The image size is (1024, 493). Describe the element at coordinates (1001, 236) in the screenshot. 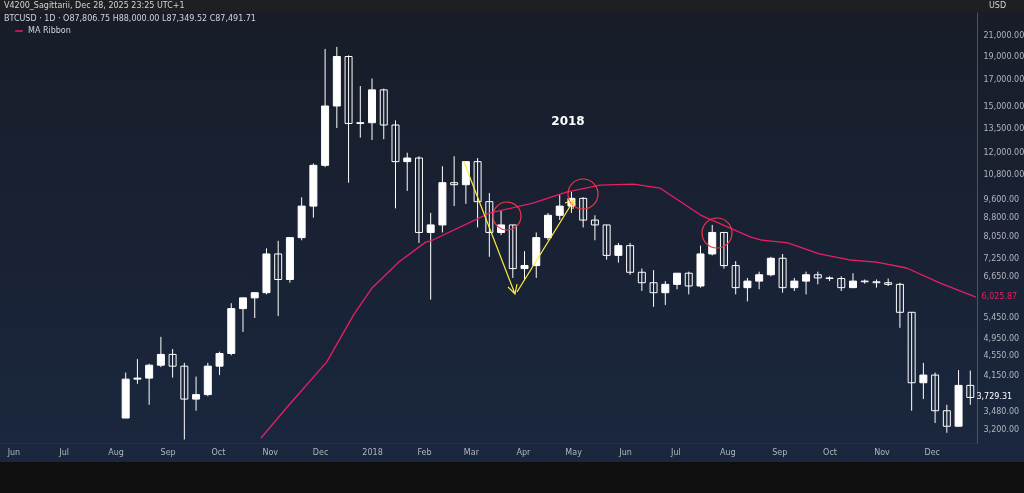

I see `y-tick-label: 8,050.00` at that location.